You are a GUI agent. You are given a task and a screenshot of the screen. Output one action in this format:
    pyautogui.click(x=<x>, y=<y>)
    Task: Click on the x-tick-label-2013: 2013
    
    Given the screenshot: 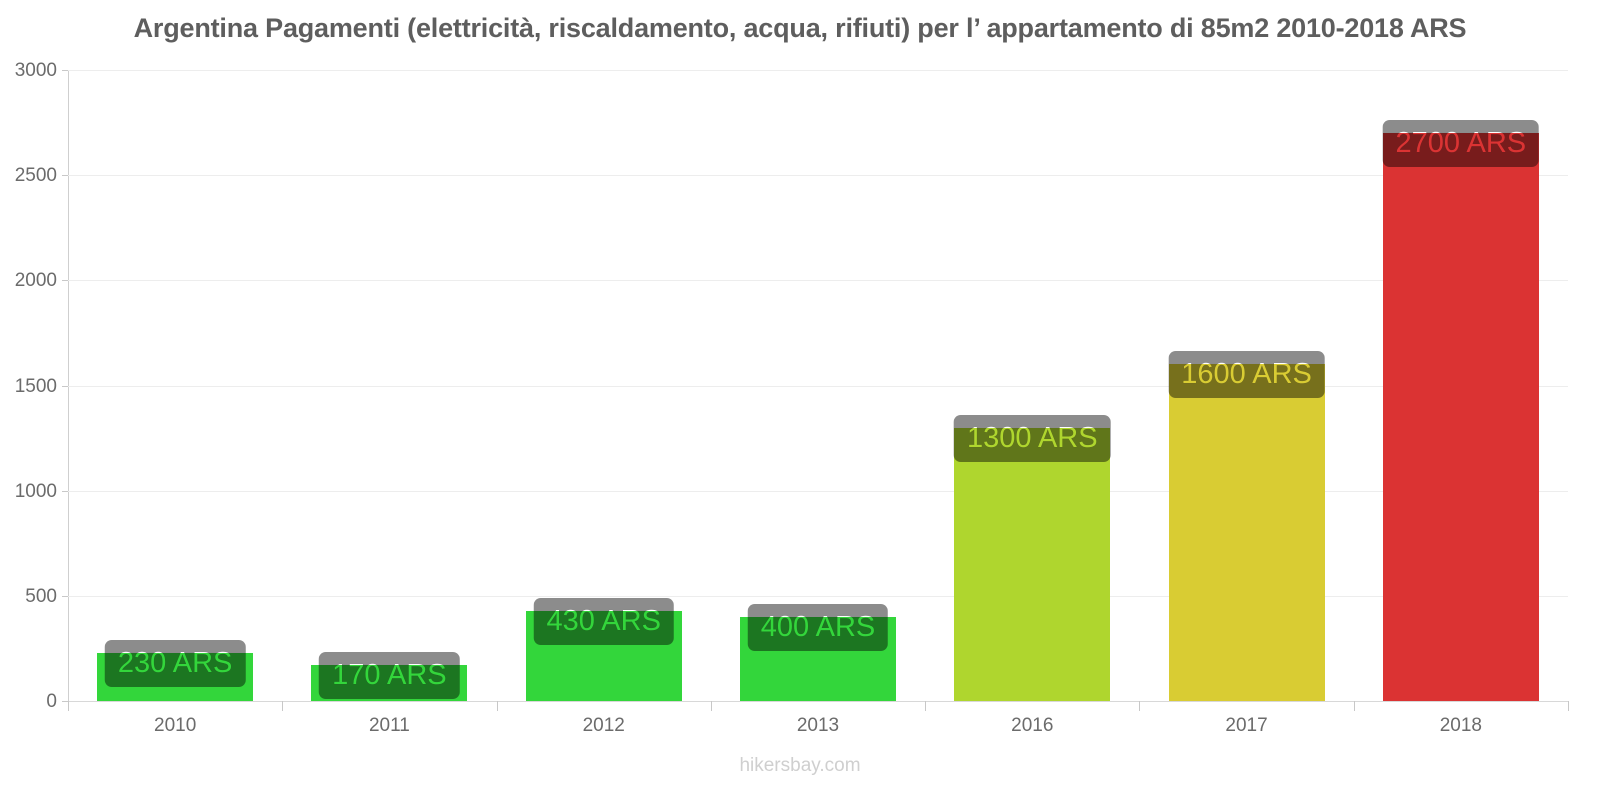 What is the action you would take?
    pyautogui.click(x=818, y=725)
    